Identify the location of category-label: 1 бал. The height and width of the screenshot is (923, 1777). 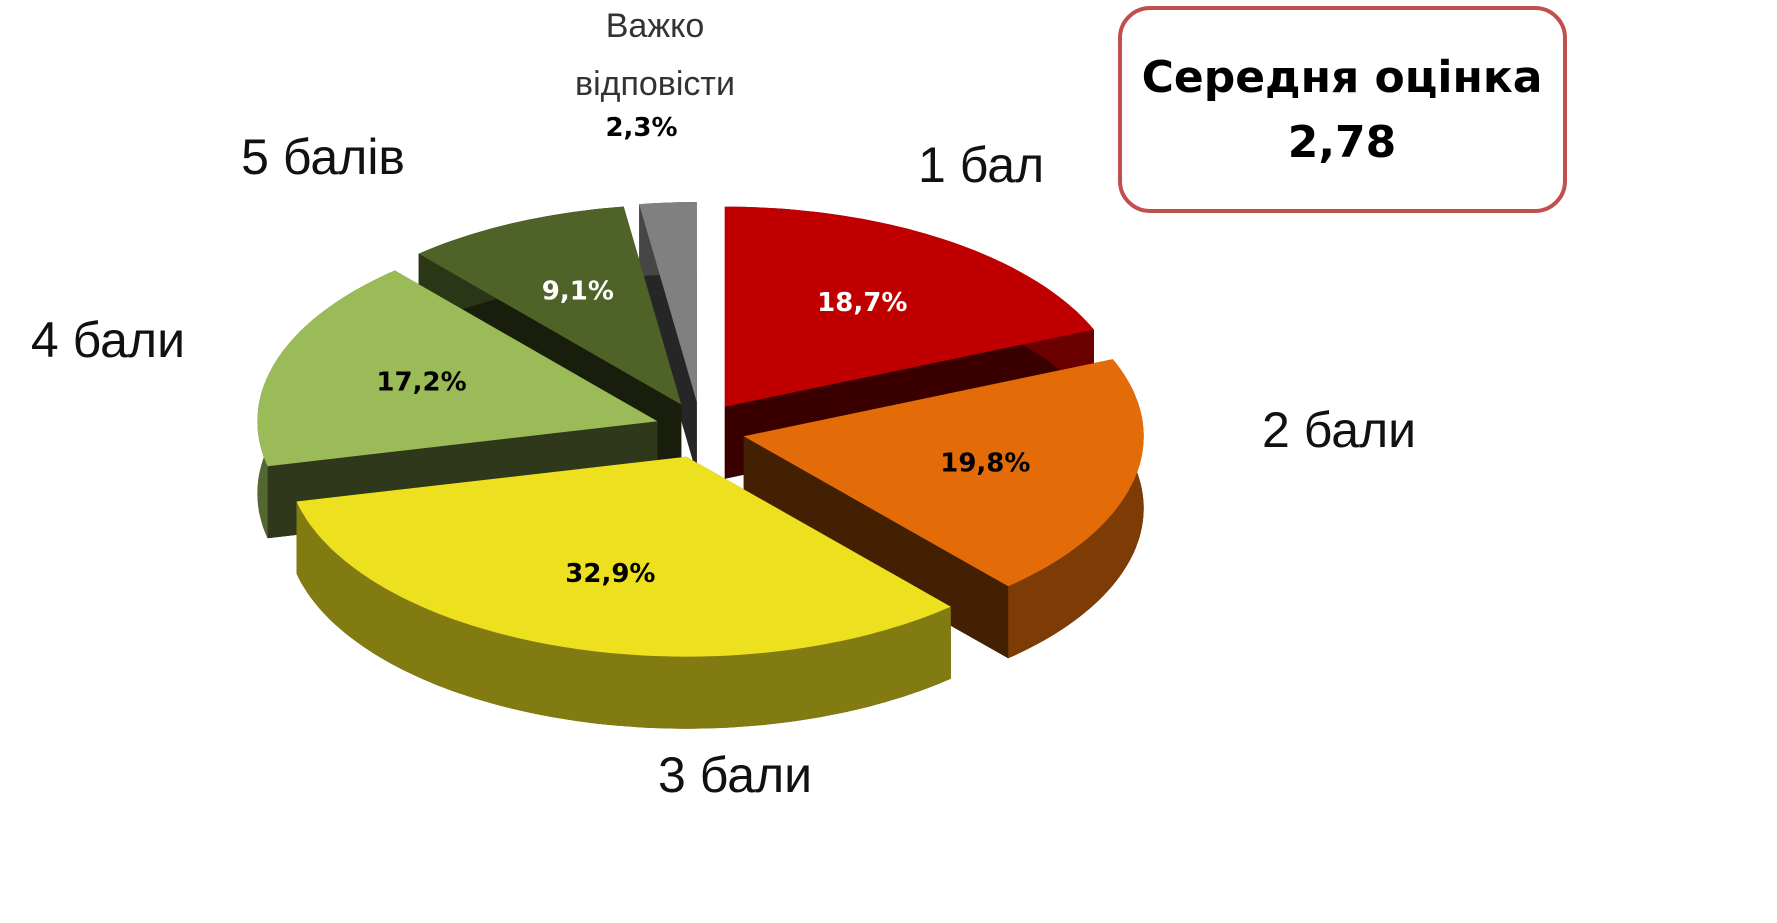
(981, 165).